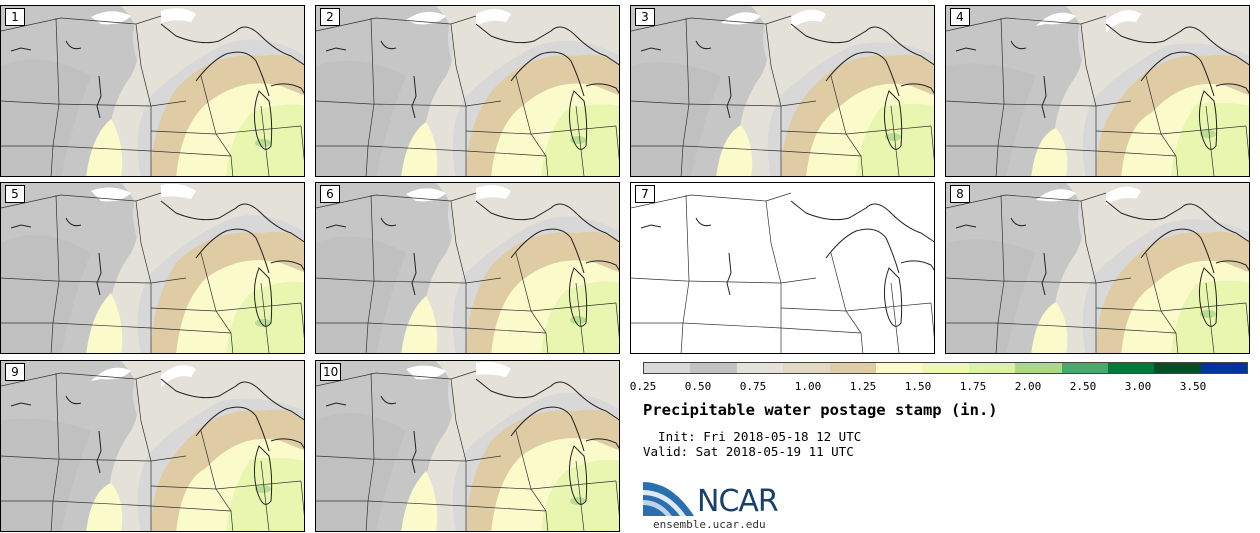 This screenshot has width=1260, height=533. What do you see at coordinates (820, 410) in the screenshot?
I see `plot-title: Precipitable water postage stamp (in.)` at bounding box center [820, 410].